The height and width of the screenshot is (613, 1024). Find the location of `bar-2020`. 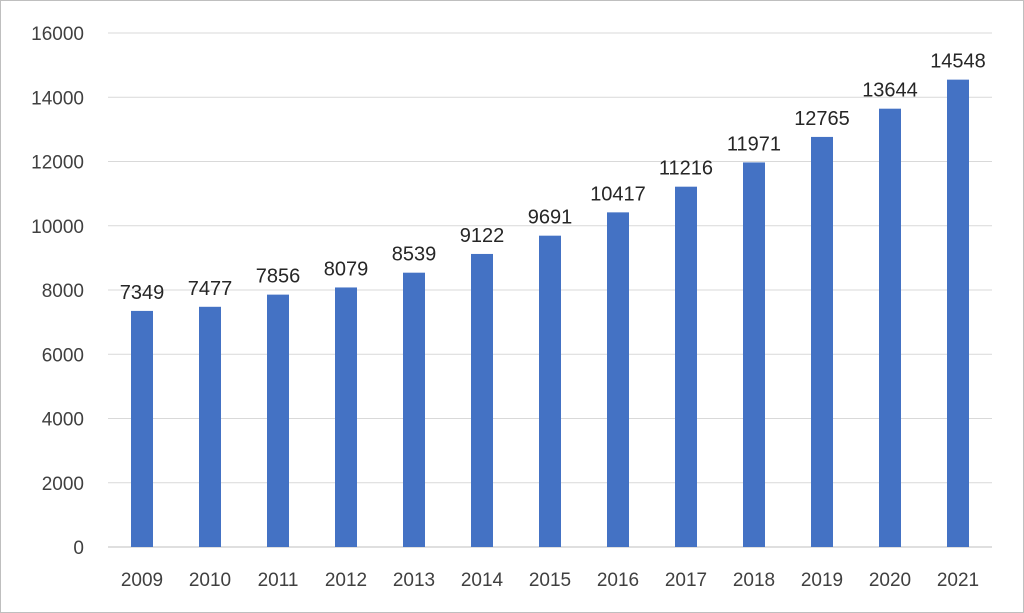

bar-2020 is located at coordinates (890, 328).